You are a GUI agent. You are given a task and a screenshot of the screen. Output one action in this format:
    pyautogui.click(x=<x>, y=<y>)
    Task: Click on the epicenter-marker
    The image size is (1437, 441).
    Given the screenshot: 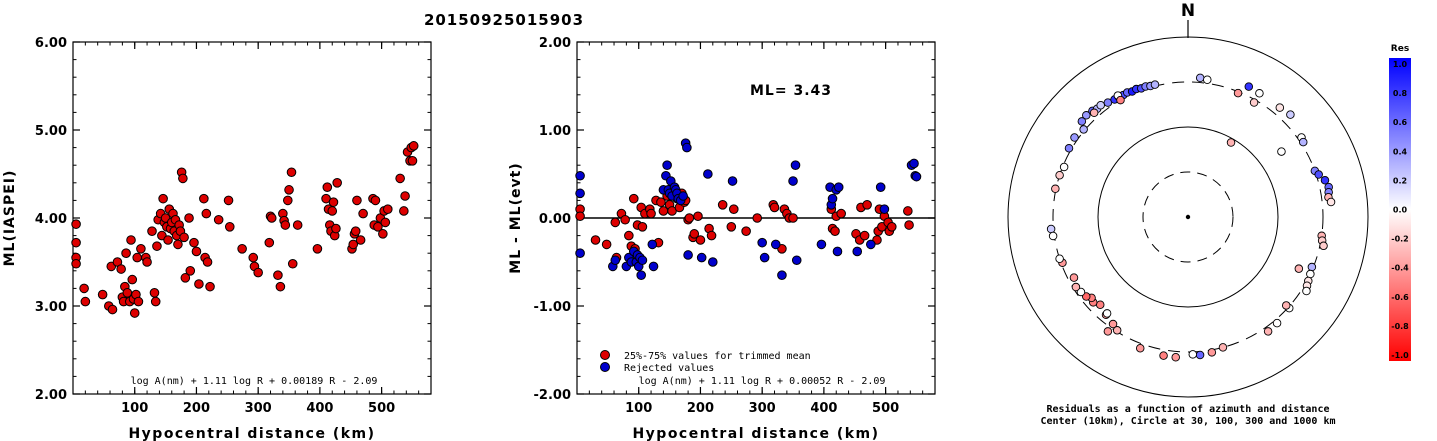 What is the action you would take?
    pyautogui.click(x=1188, y=217)
    